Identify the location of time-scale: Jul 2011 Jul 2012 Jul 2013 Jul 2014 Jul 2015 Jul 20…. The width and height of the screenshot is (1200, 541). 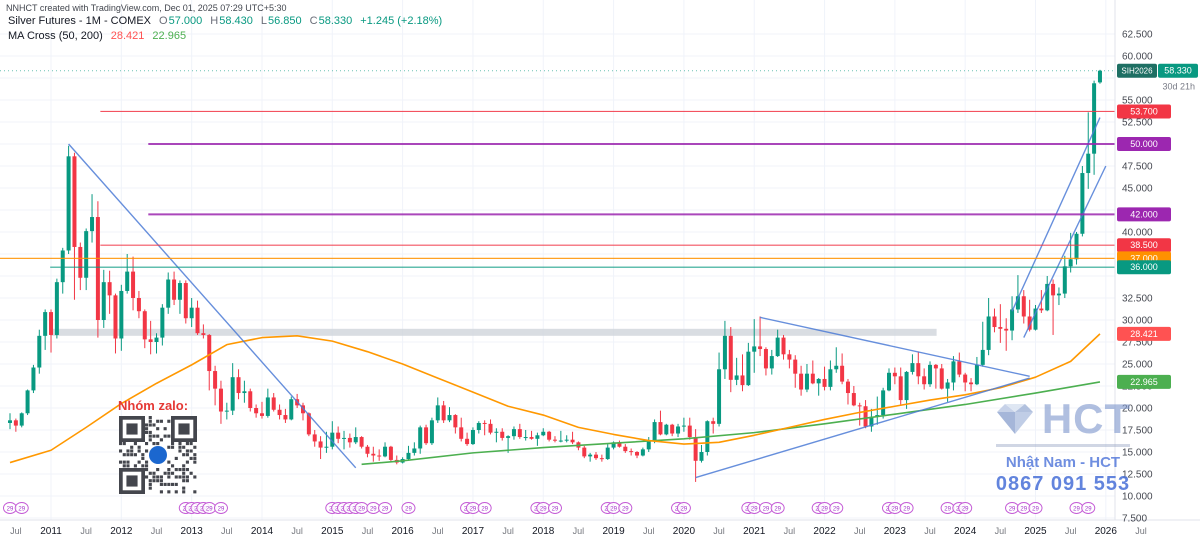
(578, 531).